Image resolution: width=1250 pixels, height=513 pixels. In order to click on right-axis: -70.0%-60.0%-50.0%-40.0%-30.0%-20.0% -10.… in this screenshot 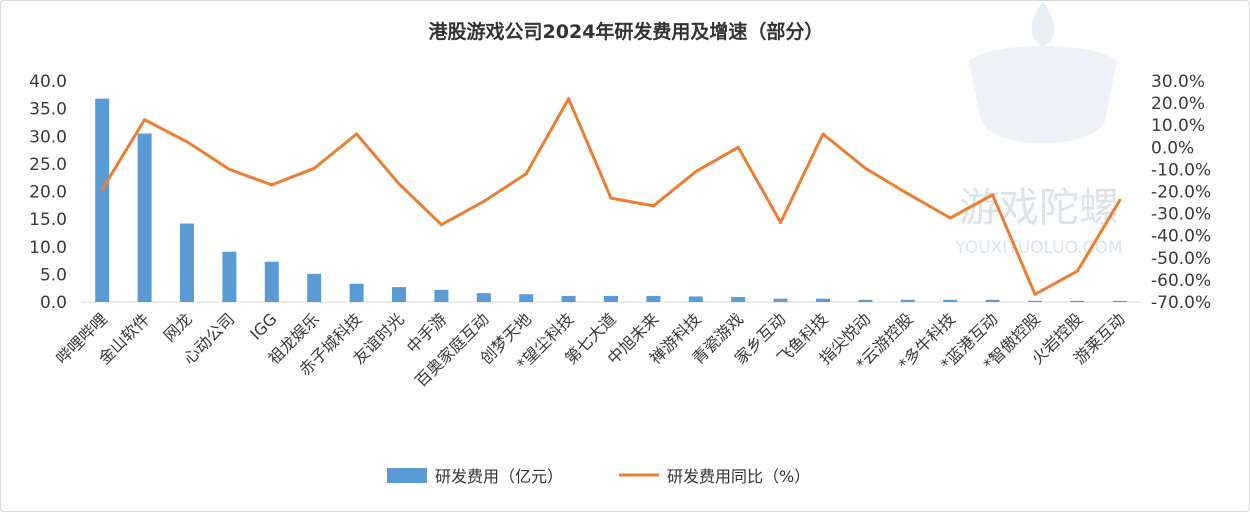, I will do `click(1181, 192)`.